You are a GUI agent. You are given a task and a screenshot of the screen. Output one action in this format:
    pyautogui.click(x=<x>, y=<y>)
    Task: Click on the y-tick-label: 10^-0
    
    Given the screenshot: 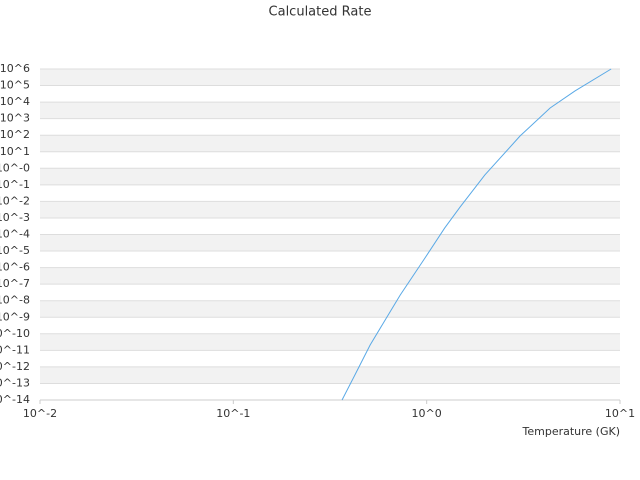 What is the action you would take?
    pyautogui.click(x=15, y=167)
    